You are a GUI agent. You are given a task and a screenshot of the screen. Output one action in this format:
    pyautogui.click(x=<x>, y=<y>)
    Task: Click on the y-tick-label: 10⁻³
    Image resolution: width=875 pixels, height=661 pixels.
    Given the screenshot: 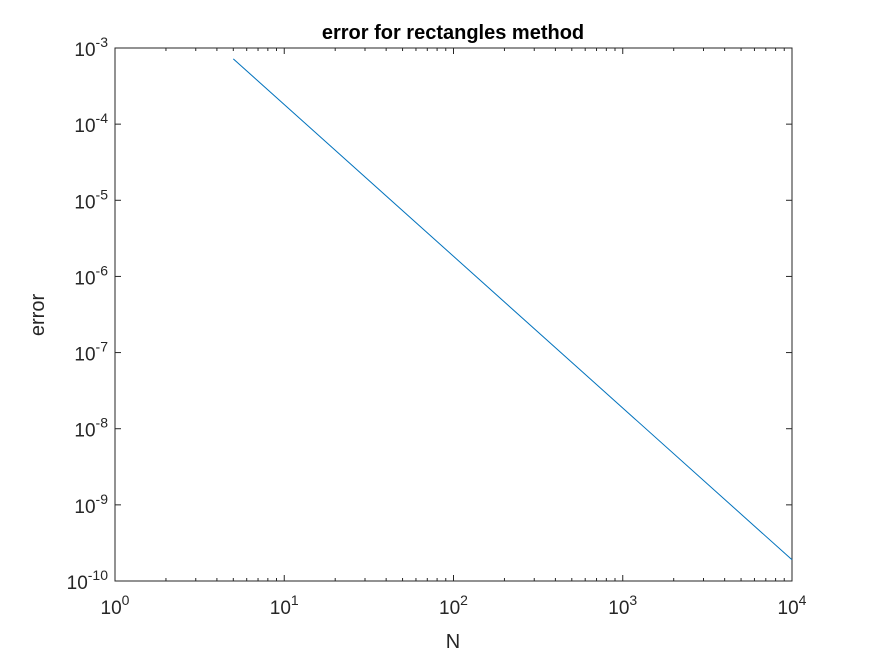 What is the action you would take?
    pyautogui.click(x=91, y=47)
    